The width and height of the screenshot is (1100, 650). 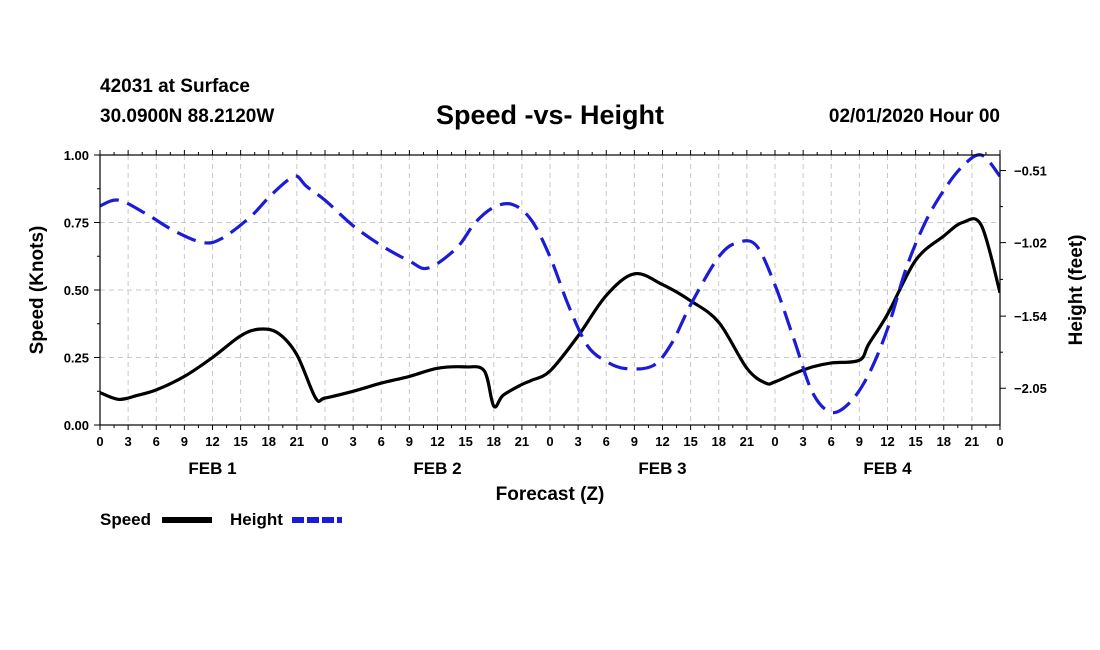 What do you see at coordinates (256, 519) in the screenshot?
I see `legend-label-height: Height` at bounding box center [256, 519].